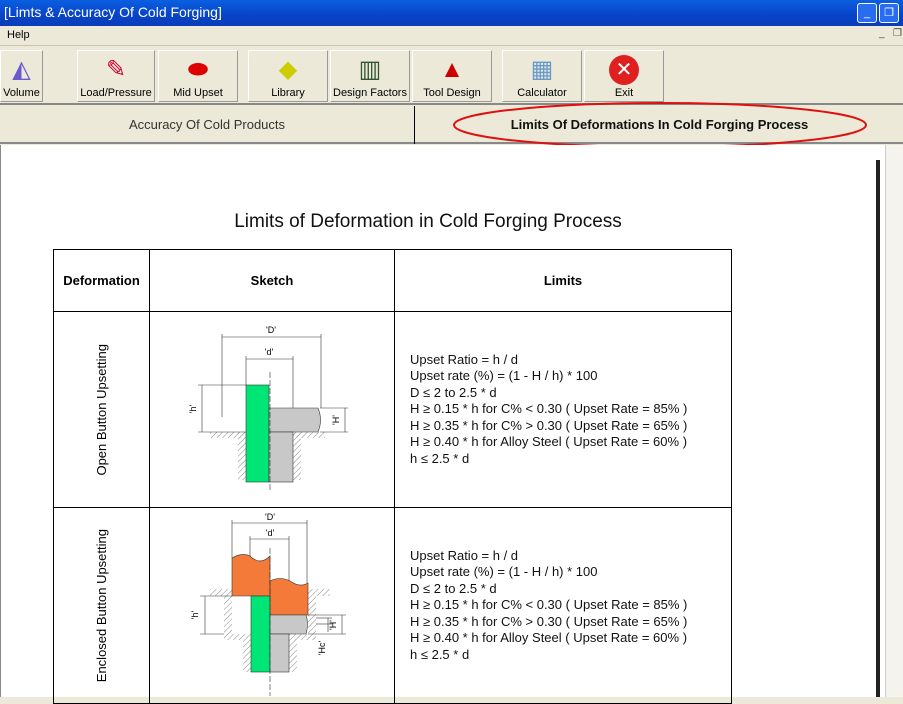 The width and height of the screenshot is (903, 704). Describe the element at coordinates (198, 69) in the screenshot. I see `mid-upset-icon: ⬬` at that location.